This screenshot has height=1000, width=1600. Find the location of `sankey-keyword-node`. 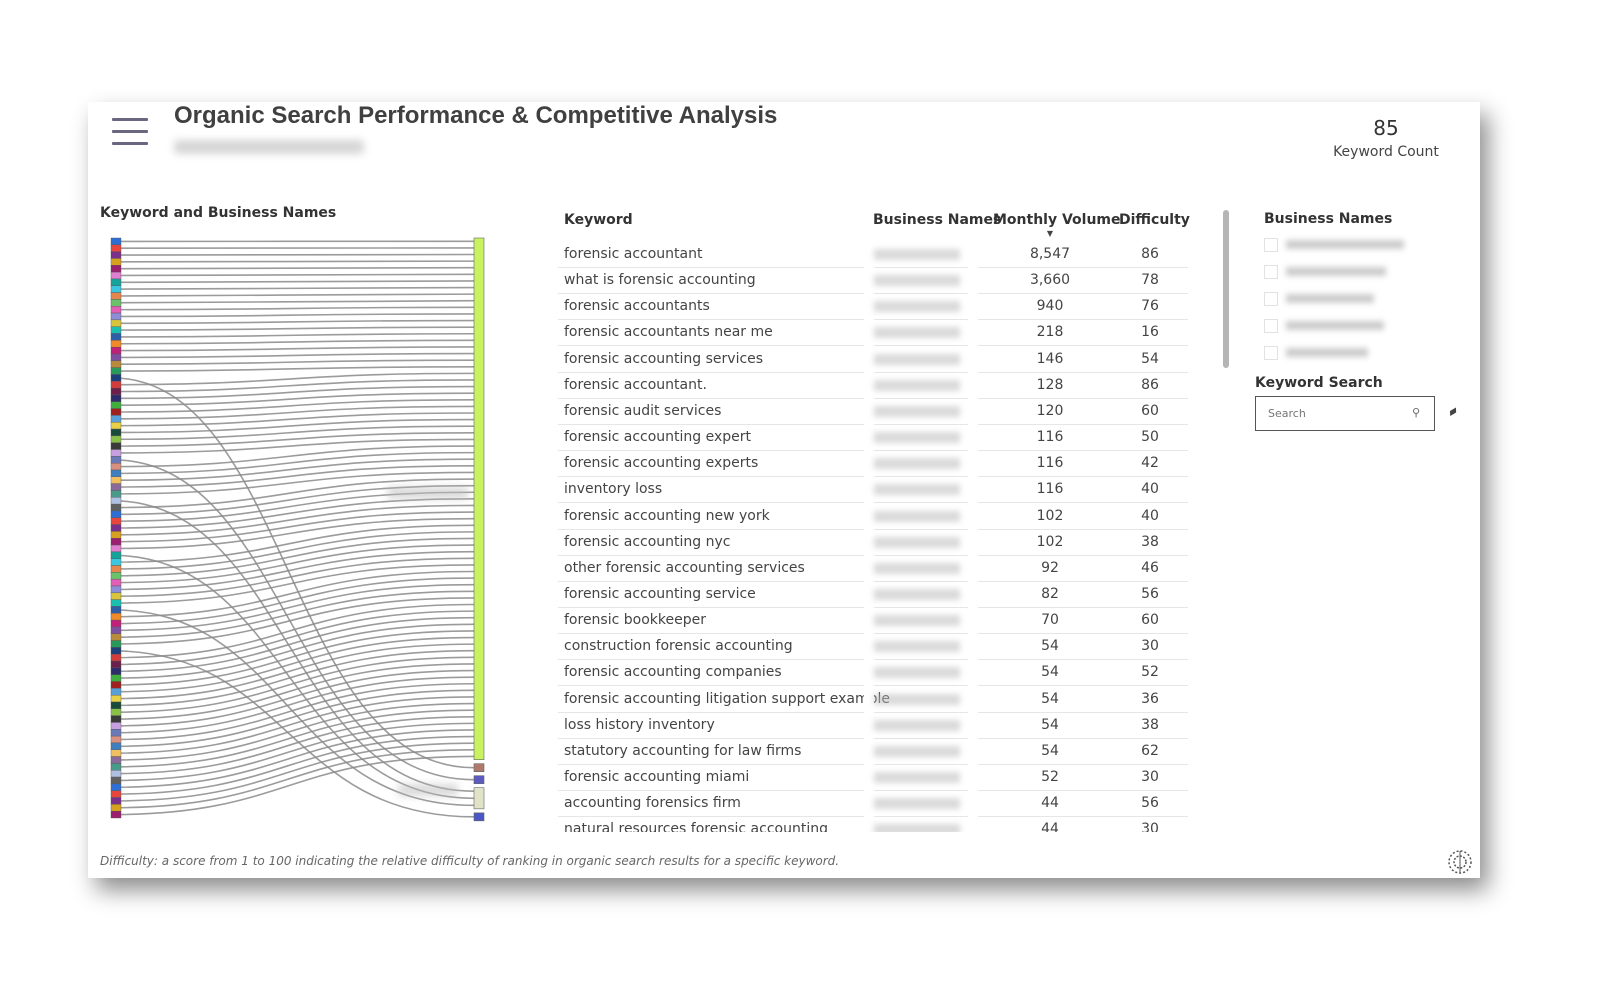

sankey-keyword-node is located at coordinates (116, 814).